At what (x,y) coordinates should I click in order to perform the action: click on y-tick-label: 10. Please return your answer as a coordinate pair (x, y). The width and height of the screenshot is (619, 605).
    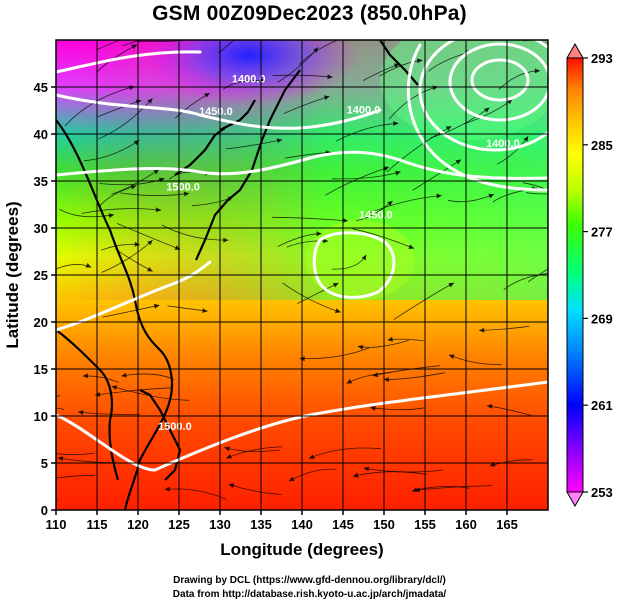
    Looking at the image, I should click on (41, 416).